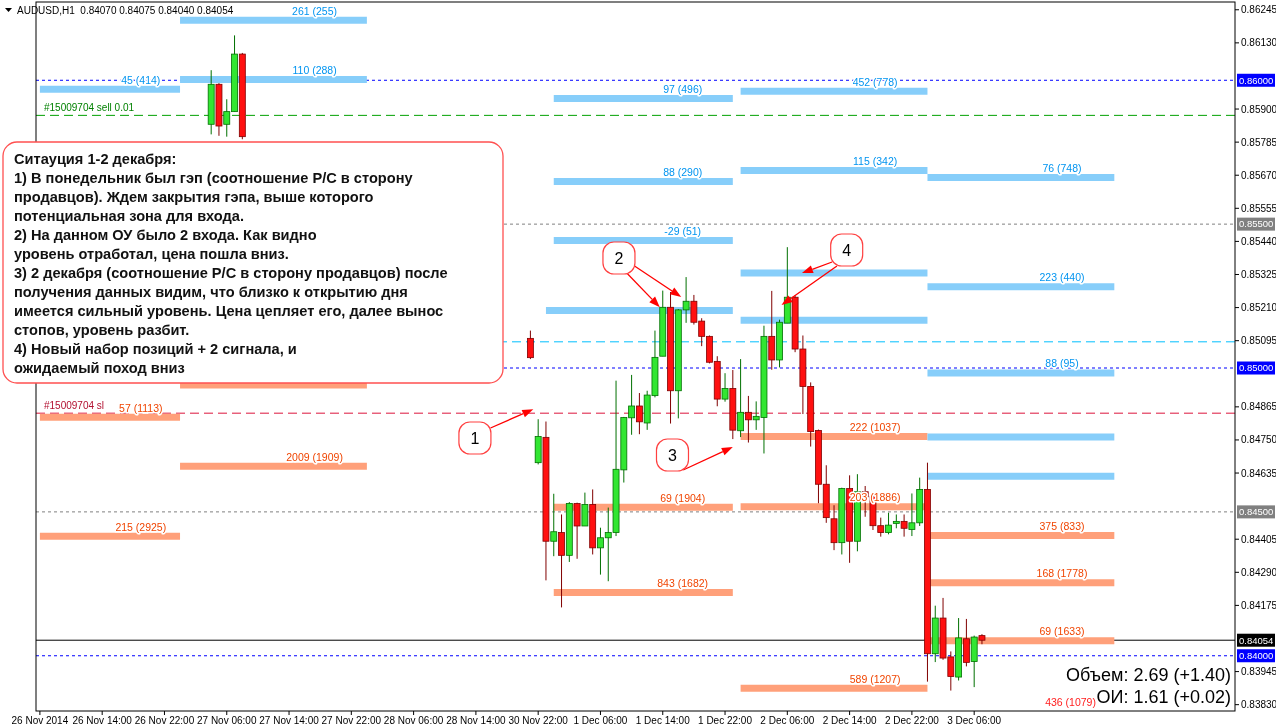  I want to click on series-label: 375 (833), so click(1062, 525).